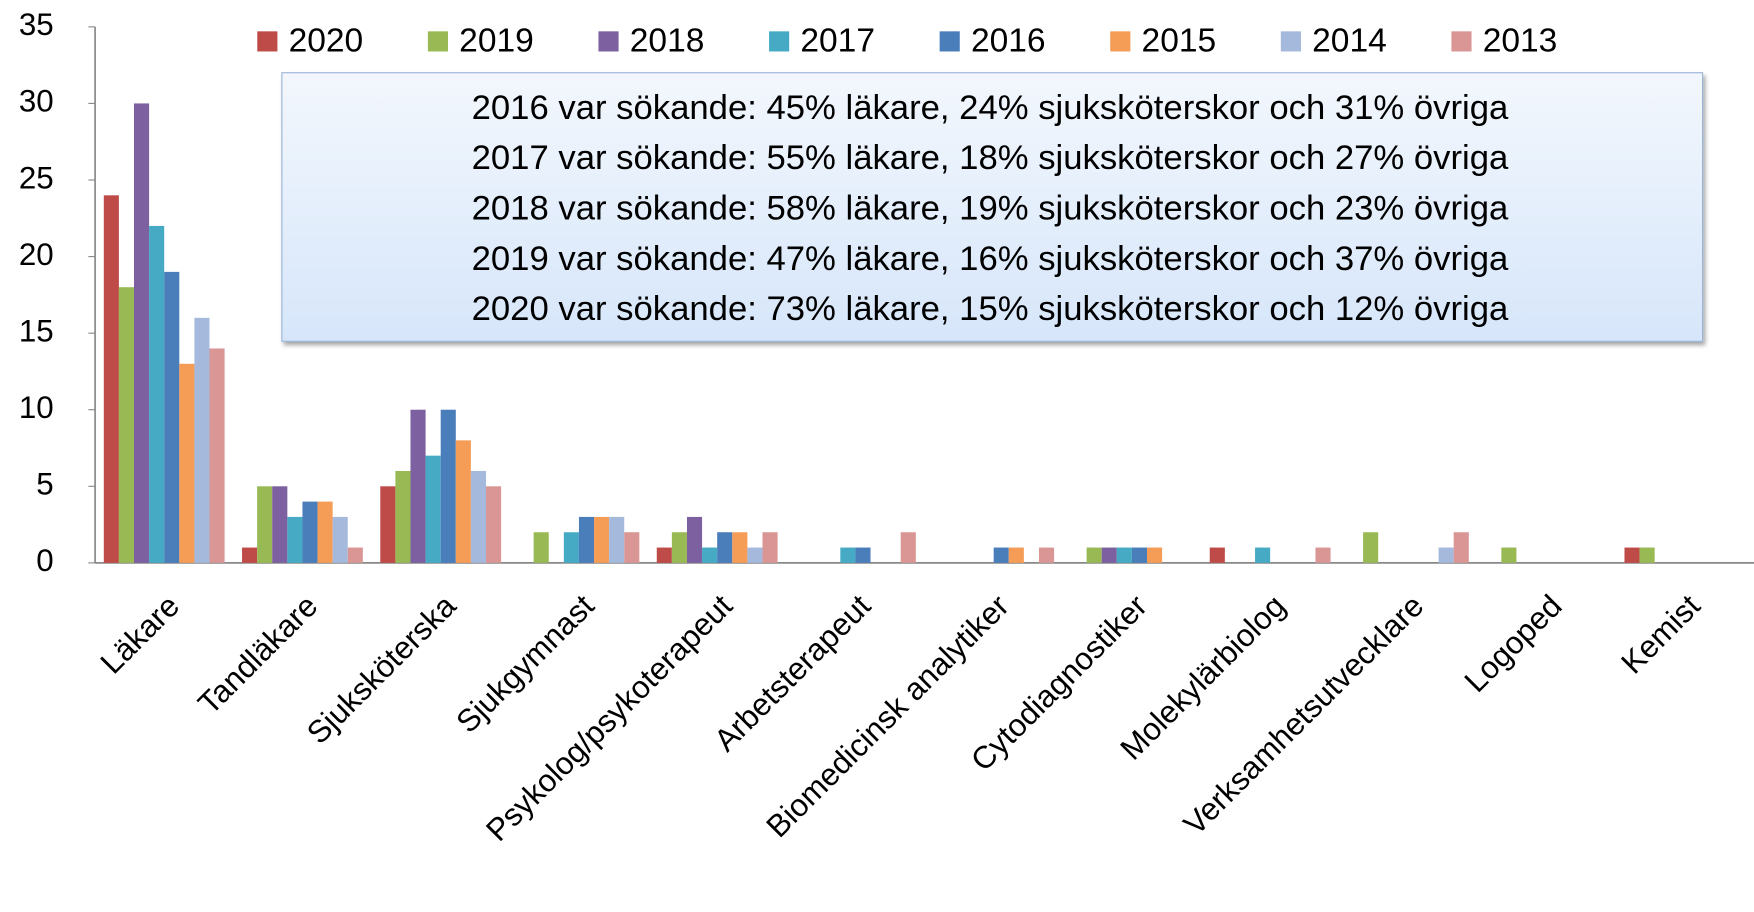 Image resolution: width=1754 pixels, height=912 pixels. Describe the element at coordinates (1008, 40) in the screenshot. I see `legend-label: 2016` at that location.